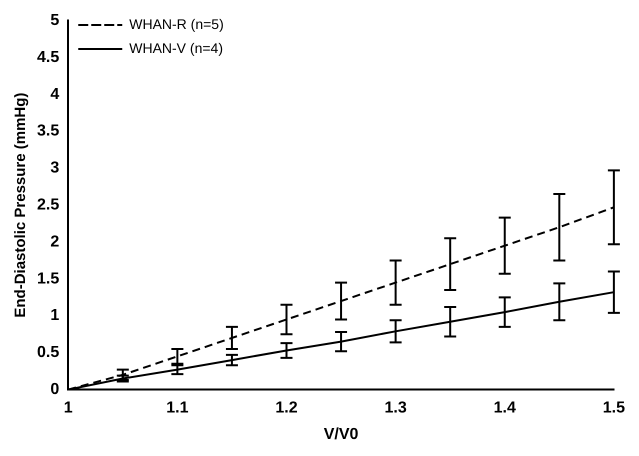 This screenshot has height=456, width=639. What do you see at coordinates (55, 315) in the screenshot?
I see `y-tick-label: 1` at bounding box center [55, 315].